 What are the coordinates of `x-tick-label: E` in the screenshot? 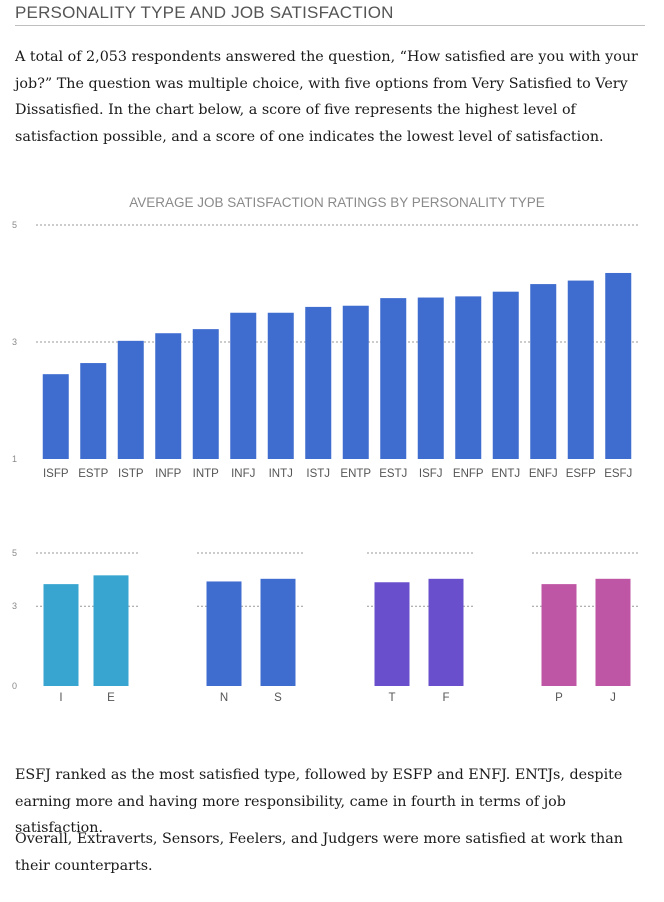 It's located at (111, 698).